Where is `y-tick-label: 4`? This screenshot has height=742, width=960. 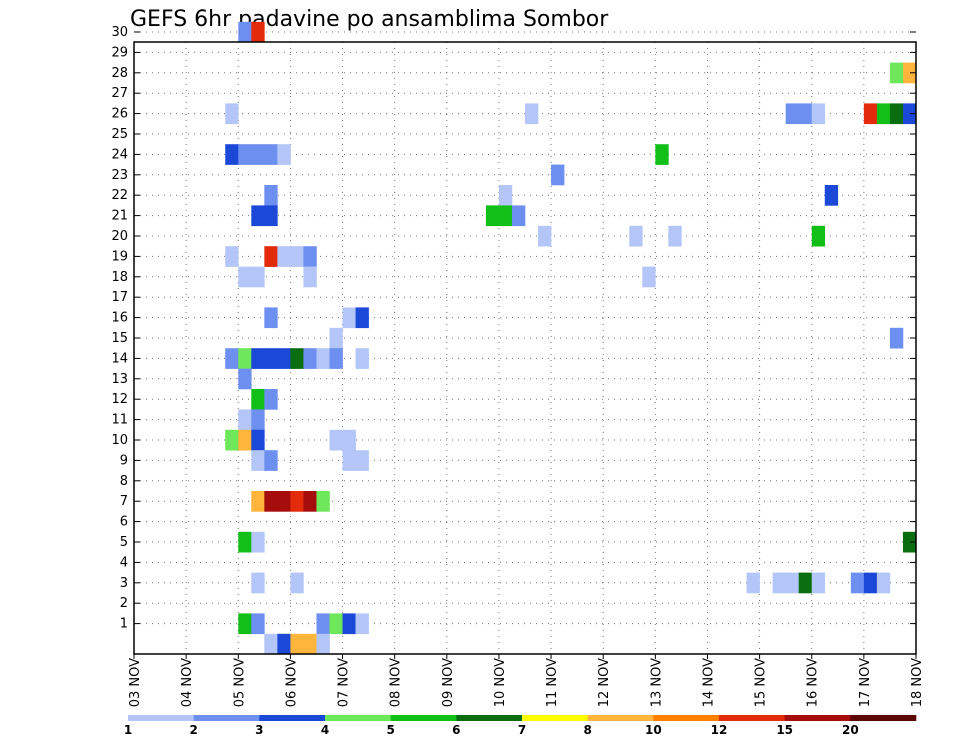
y-tick-label: 4 is located at coordinates (124, 562).